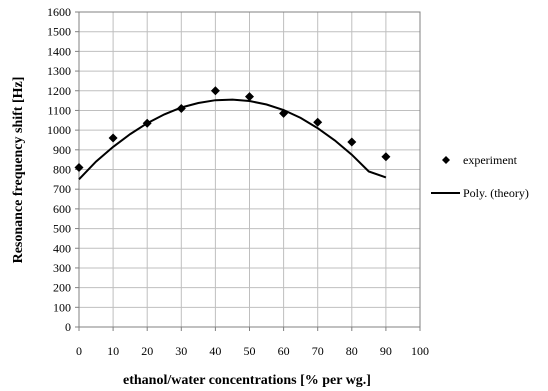 This screenshot has height=391, width=548. Describe the element at coordinates (62, 307) in the screenshot. I see `y-tick-label: 100` at that location.